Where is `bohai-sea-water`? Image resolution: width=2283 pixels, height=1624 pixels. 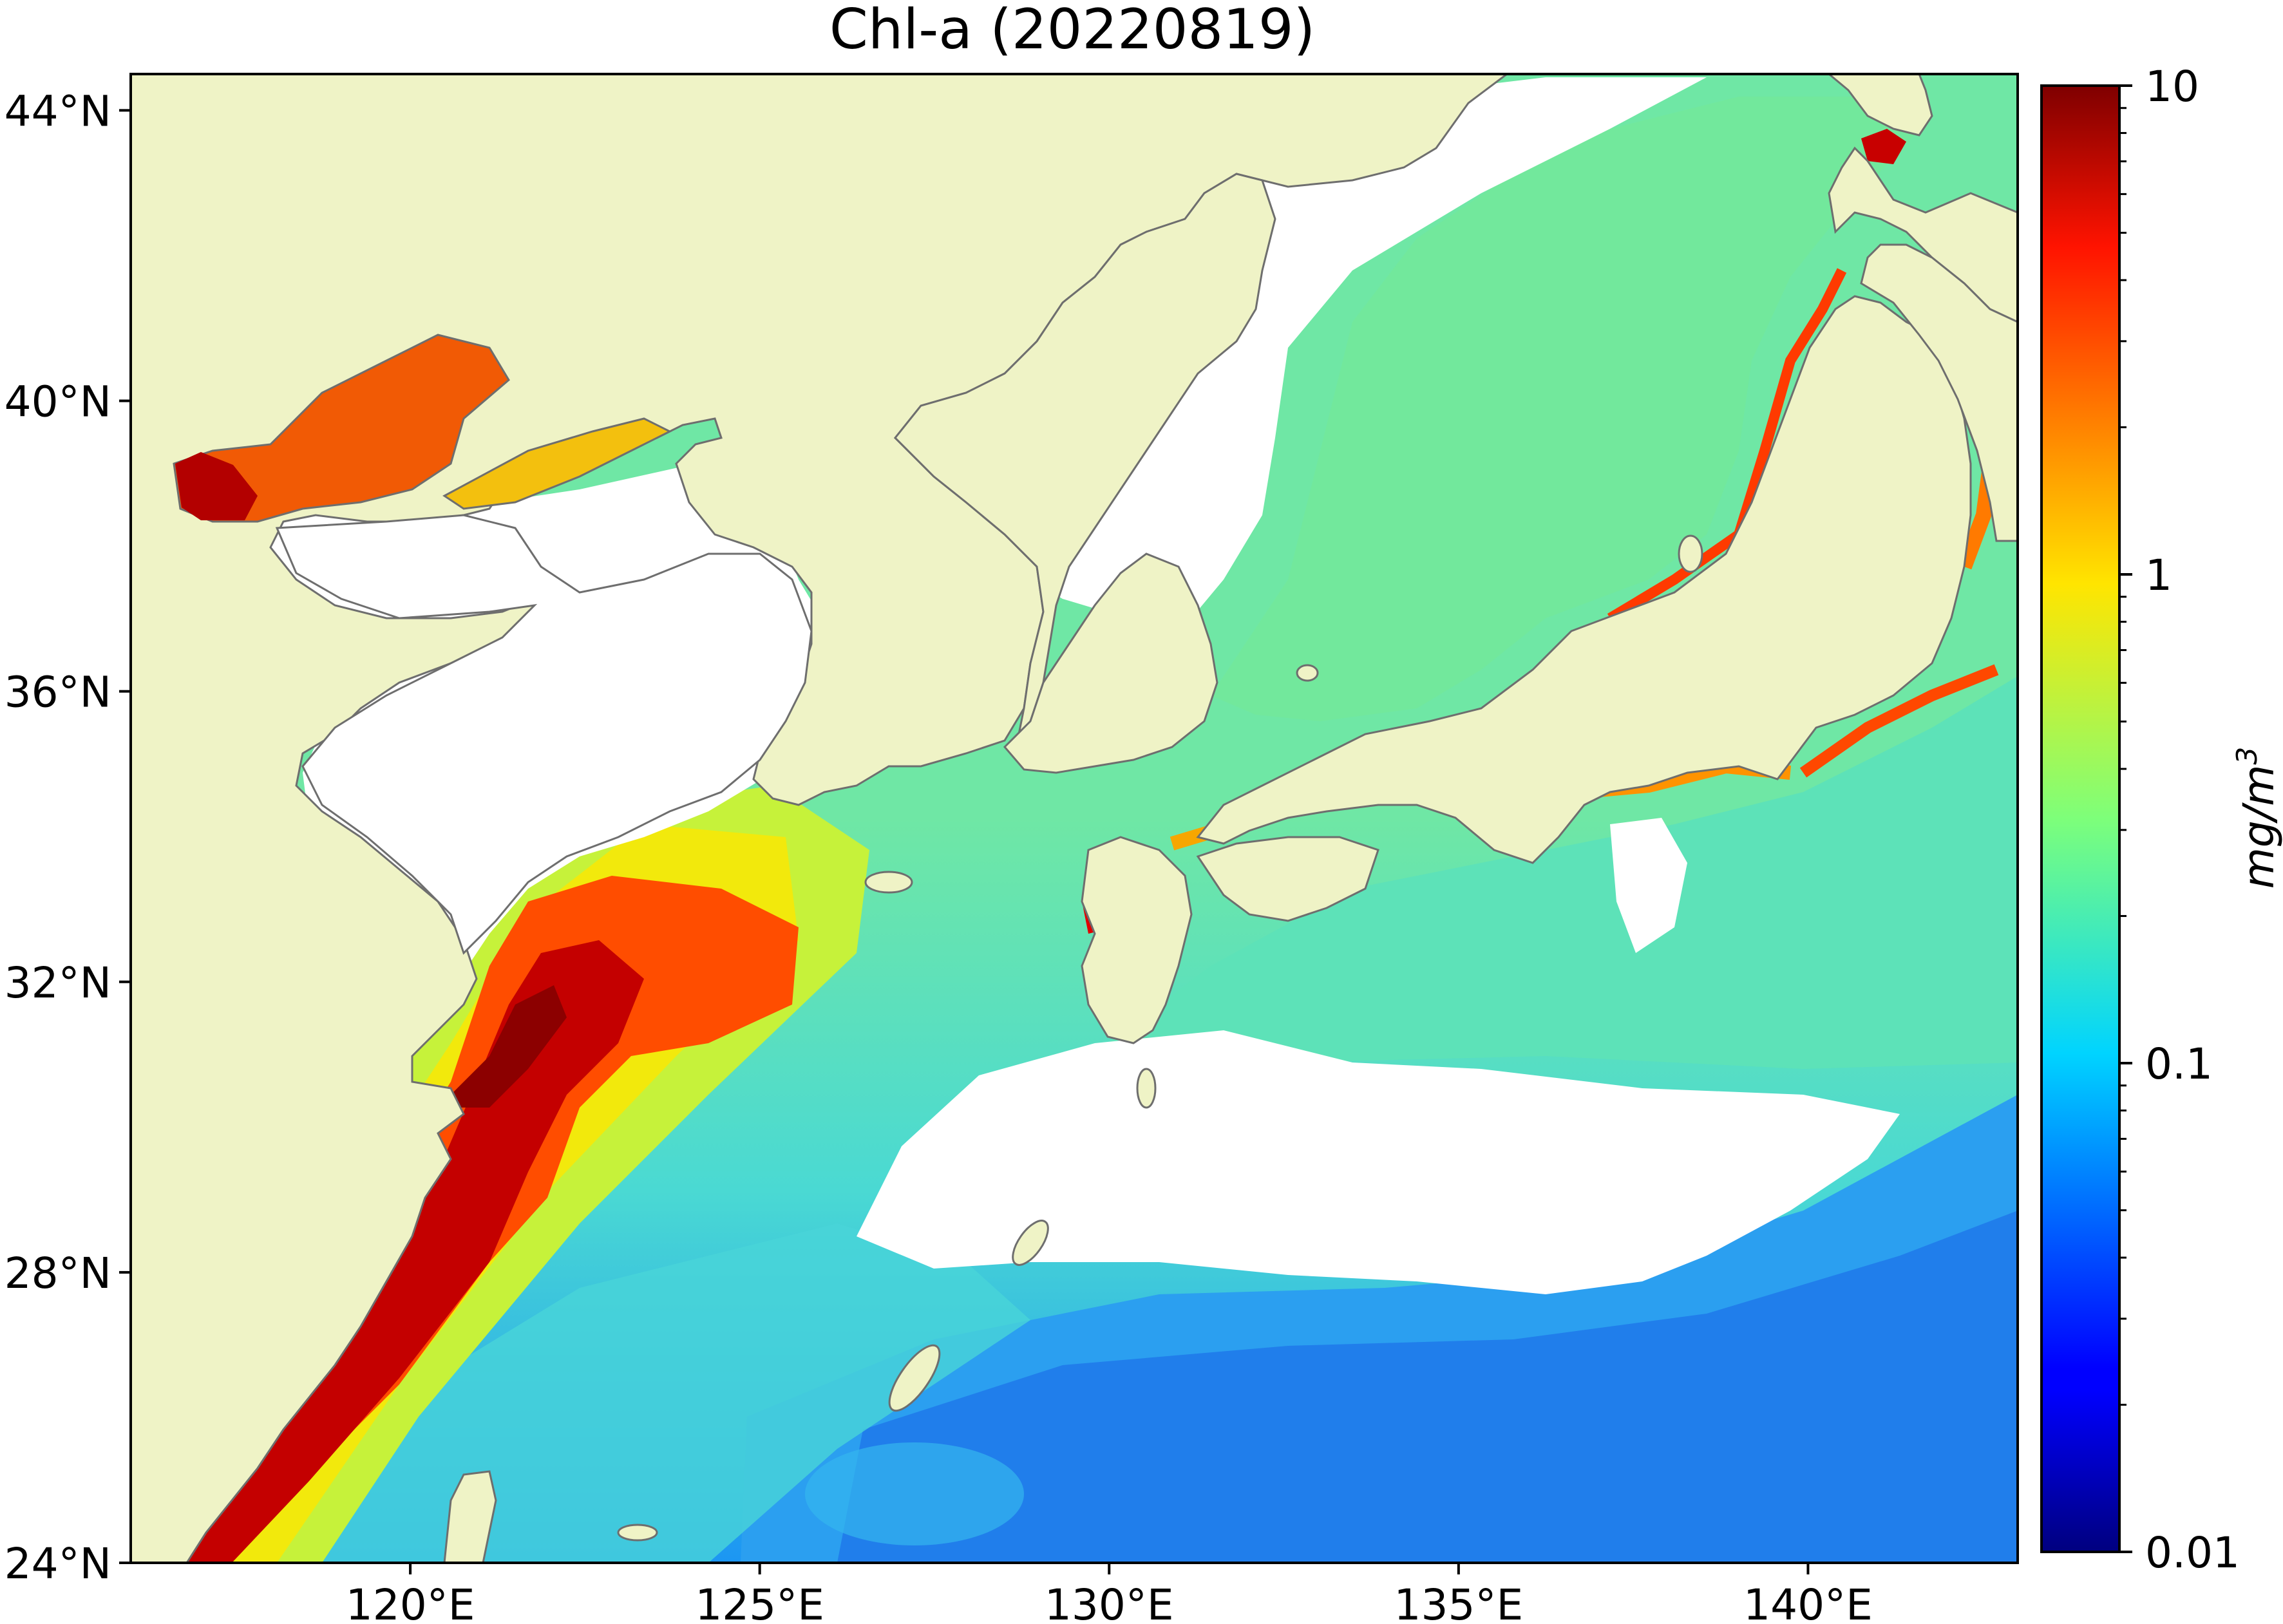
bohai-sea-water is located at coordinates (341, 429).